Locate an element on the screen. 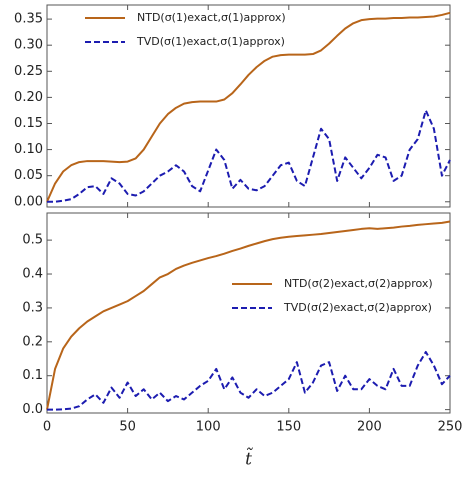  y-tick-label: 0.2 is located at coordinates (32, 341).